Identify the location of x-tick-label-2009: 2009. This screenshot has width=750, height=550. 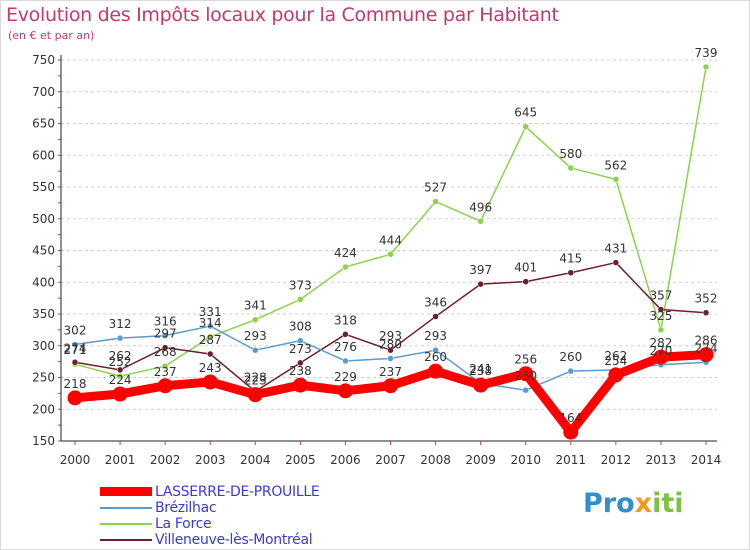
(480, 460).